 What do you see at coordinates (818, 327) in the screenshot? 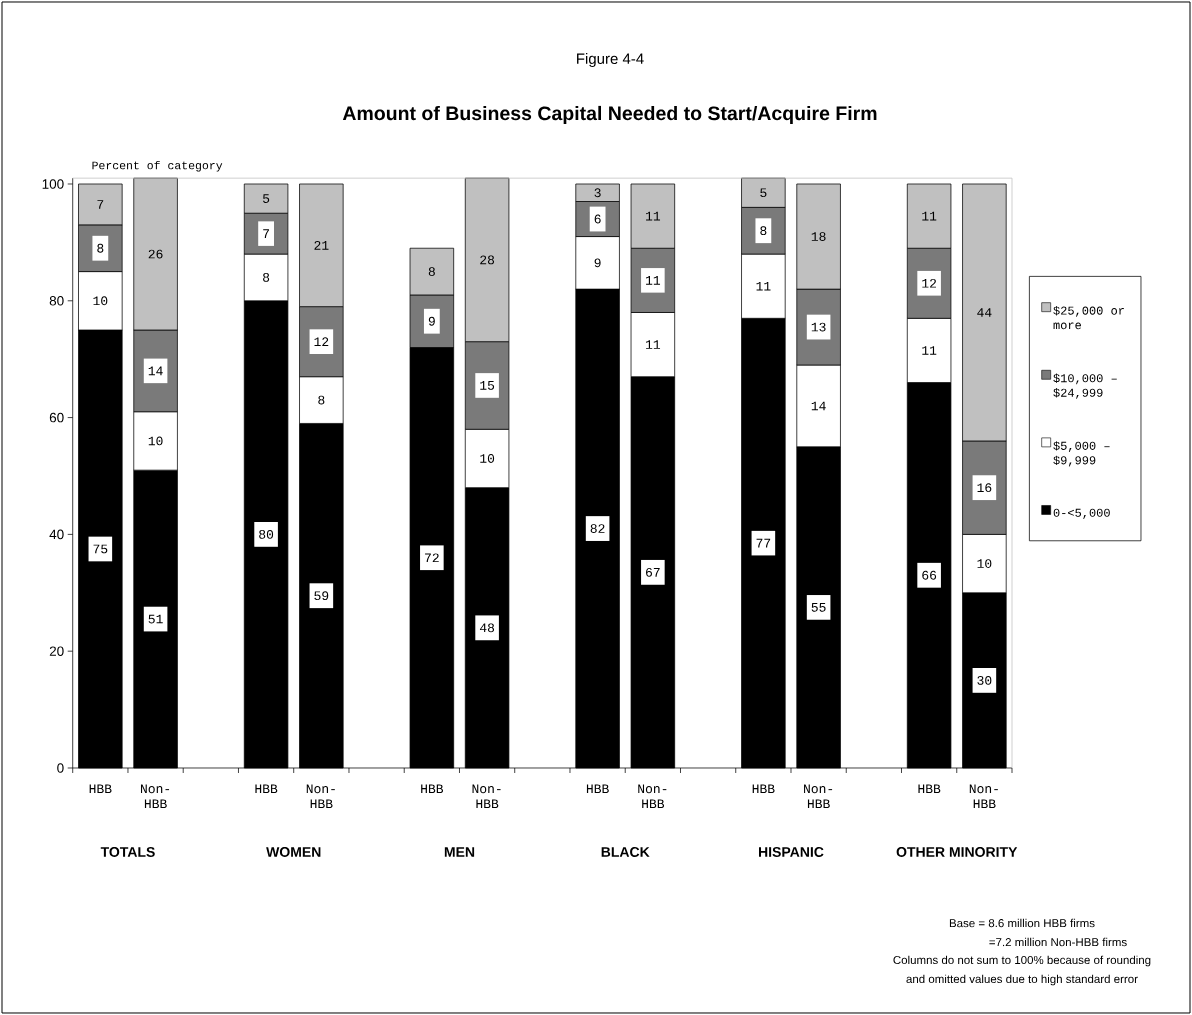
I see `data-label: 13` at bounding box center [818, 327].